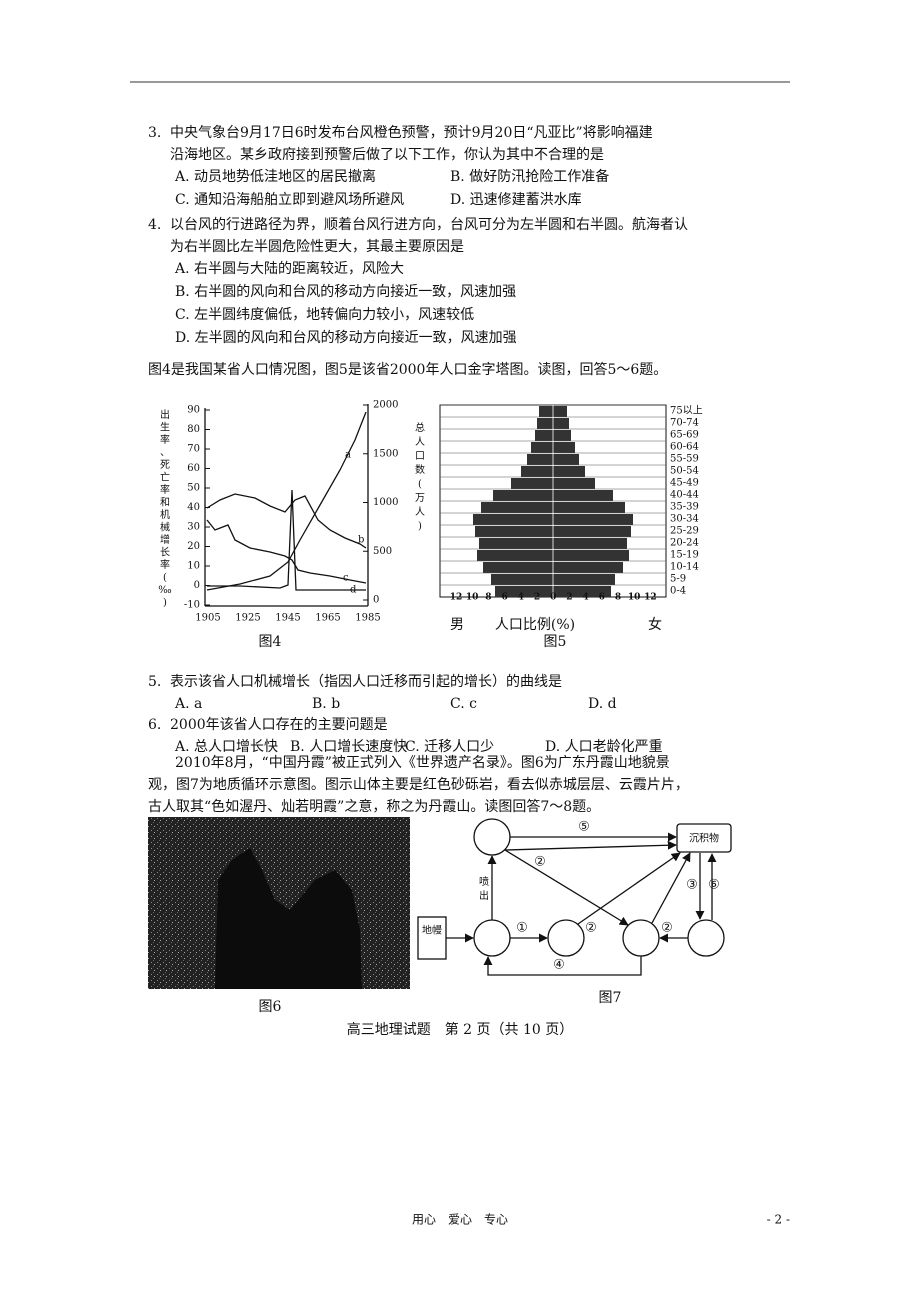 The width and height of the screenshot is (920, 1302). What do you see at coordinates (193, 527) in the screenshot?
I see `y-tick-label: 30` at bounding box center [193, 527].